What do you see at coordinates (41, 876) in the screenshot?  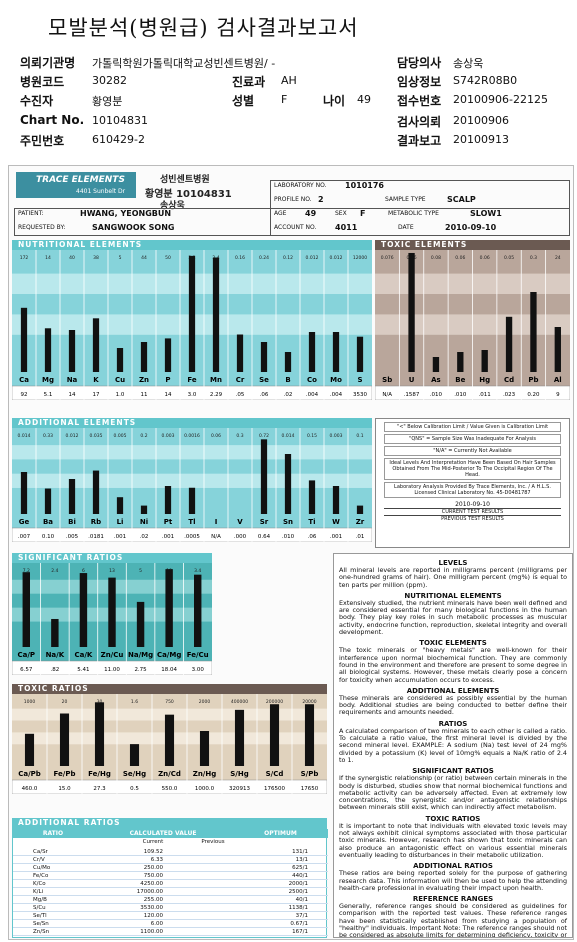 I see `table-cell: Fe/Co` at bounding box center [41, 876].